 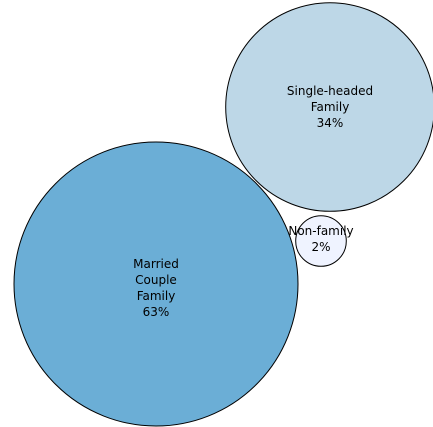 What do you see at coordinates (156, 288) in the screenshot?
I see `bubble-label-married-couple-family: Married Couple Family 63%` at bounding box center [156, 288].